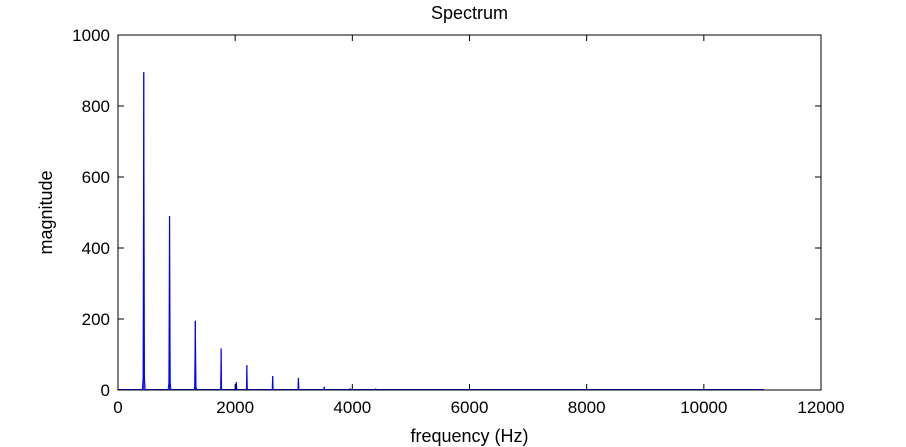 The width and height of the screenshot is (906, 447). What do you see at coordinates (96, 106) in the screenshot?
I see `y-tick-label: 800` at bounding box center [96, 106].